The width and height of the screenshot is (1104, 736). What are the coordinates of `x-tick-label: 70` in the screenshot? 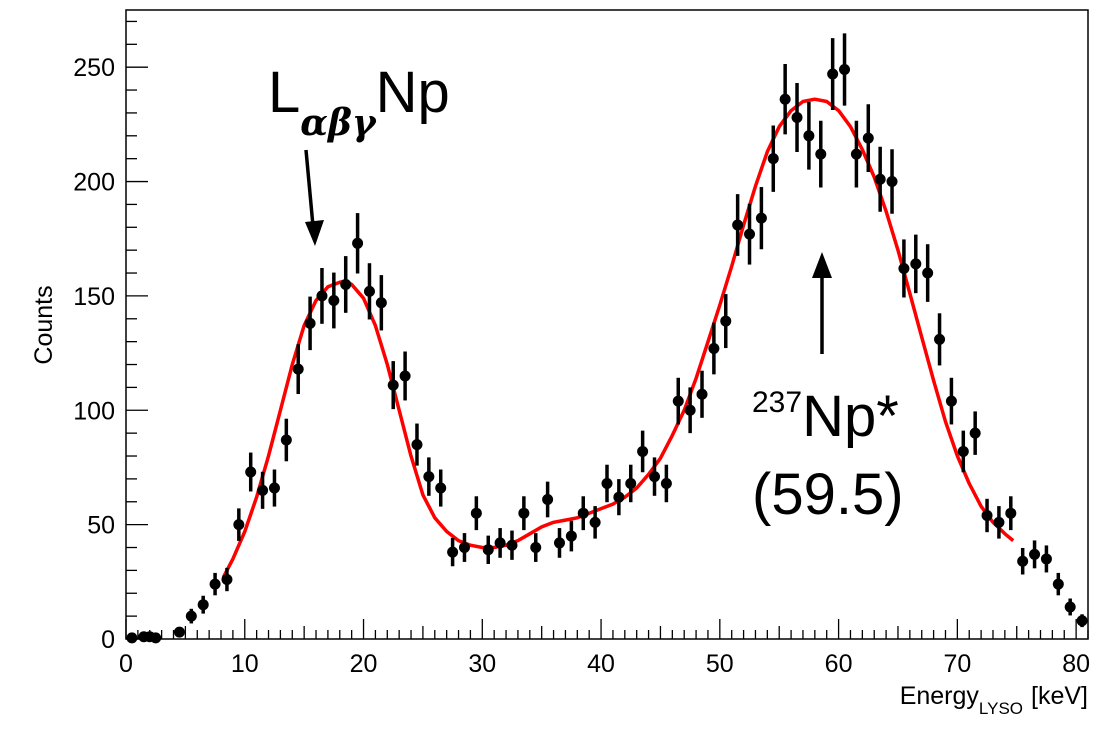 It's located at (957, 664).